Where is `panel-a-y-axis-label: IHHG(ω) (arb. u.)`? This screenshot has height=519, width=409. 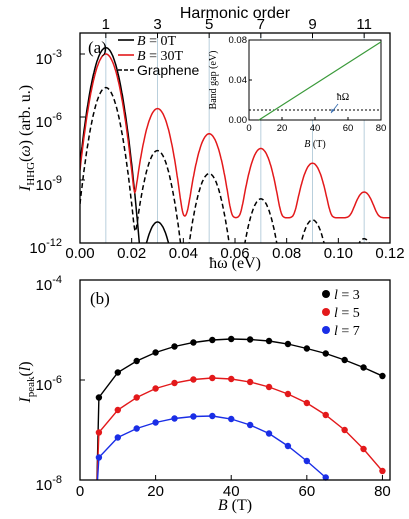
panel-a-y-axis-label: IHHG(ω) (arb. u.) is located at coordinates (27, 138).